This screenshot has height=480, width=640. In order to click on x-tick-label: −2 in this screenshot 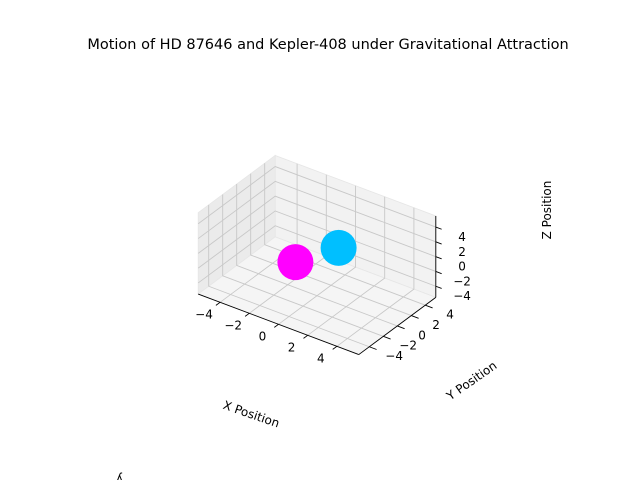, I will do `click(233, 325)`.